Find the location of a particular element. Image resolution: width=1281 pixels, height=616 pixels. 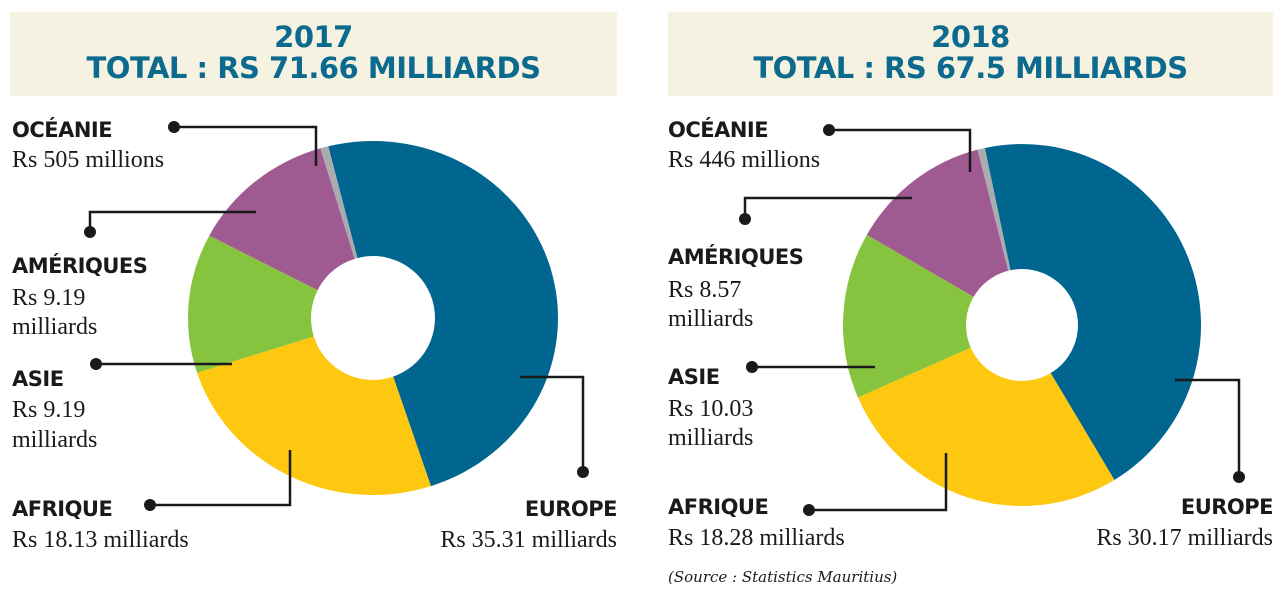

value-ameriques: Rs 9.19 is located at coordinates (49, 298).